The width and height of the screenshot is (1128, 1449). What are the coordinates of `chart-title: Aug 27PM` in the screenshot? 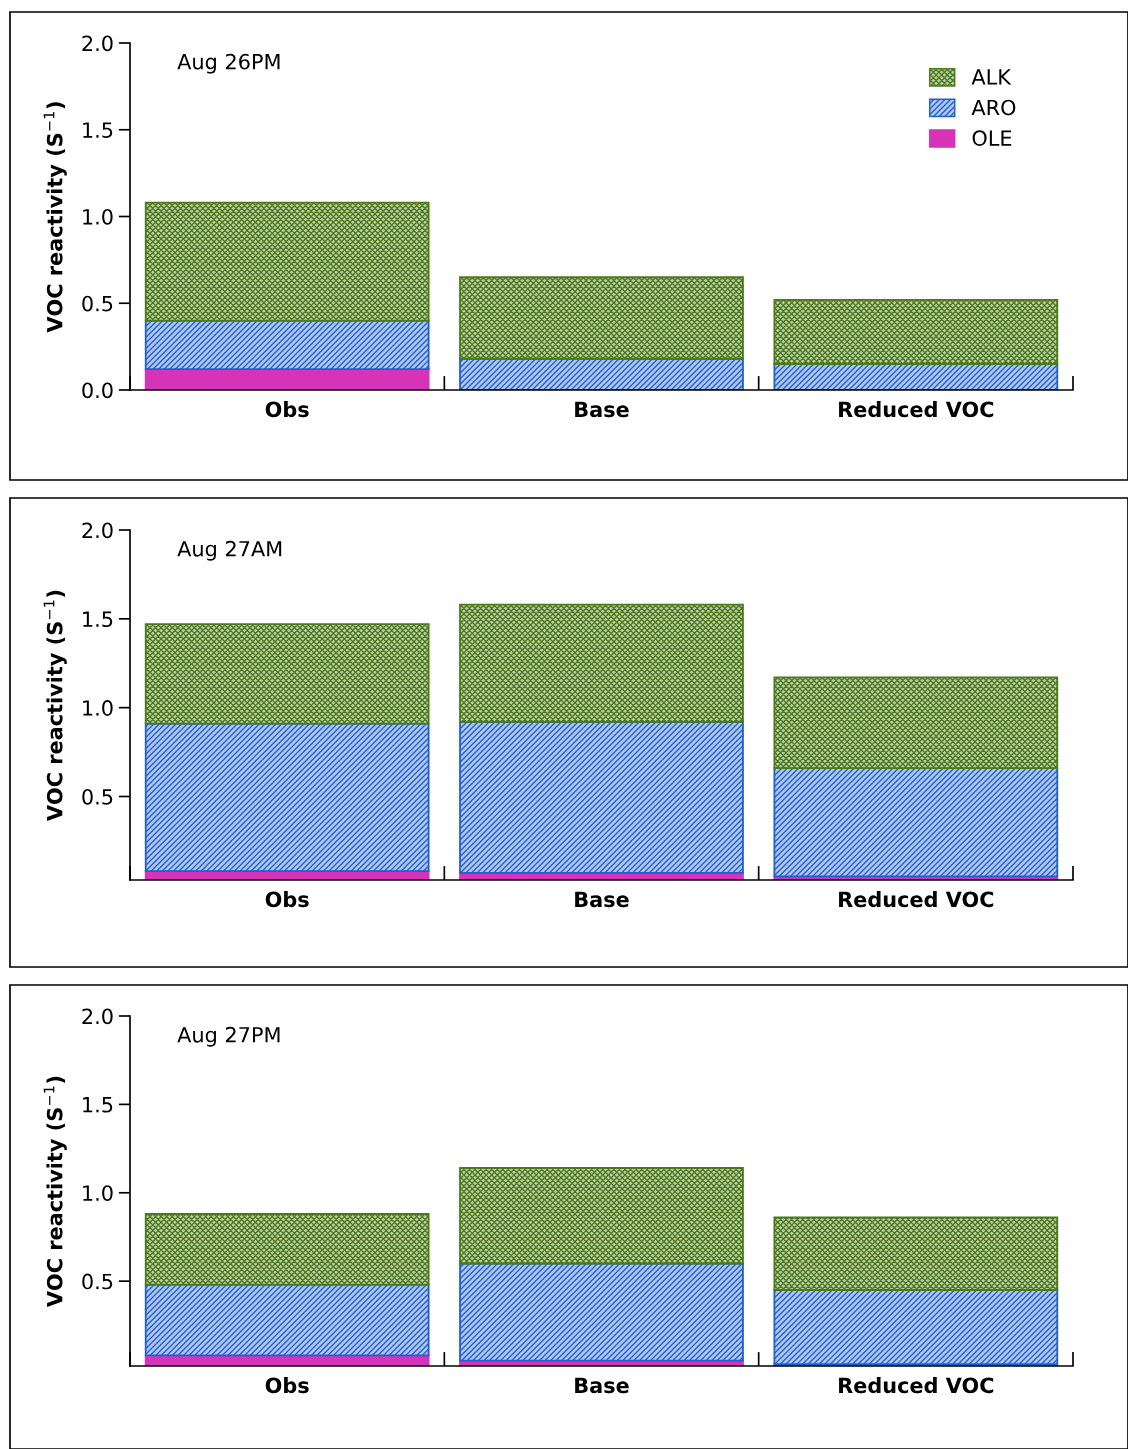 It's located at (228, 1036).